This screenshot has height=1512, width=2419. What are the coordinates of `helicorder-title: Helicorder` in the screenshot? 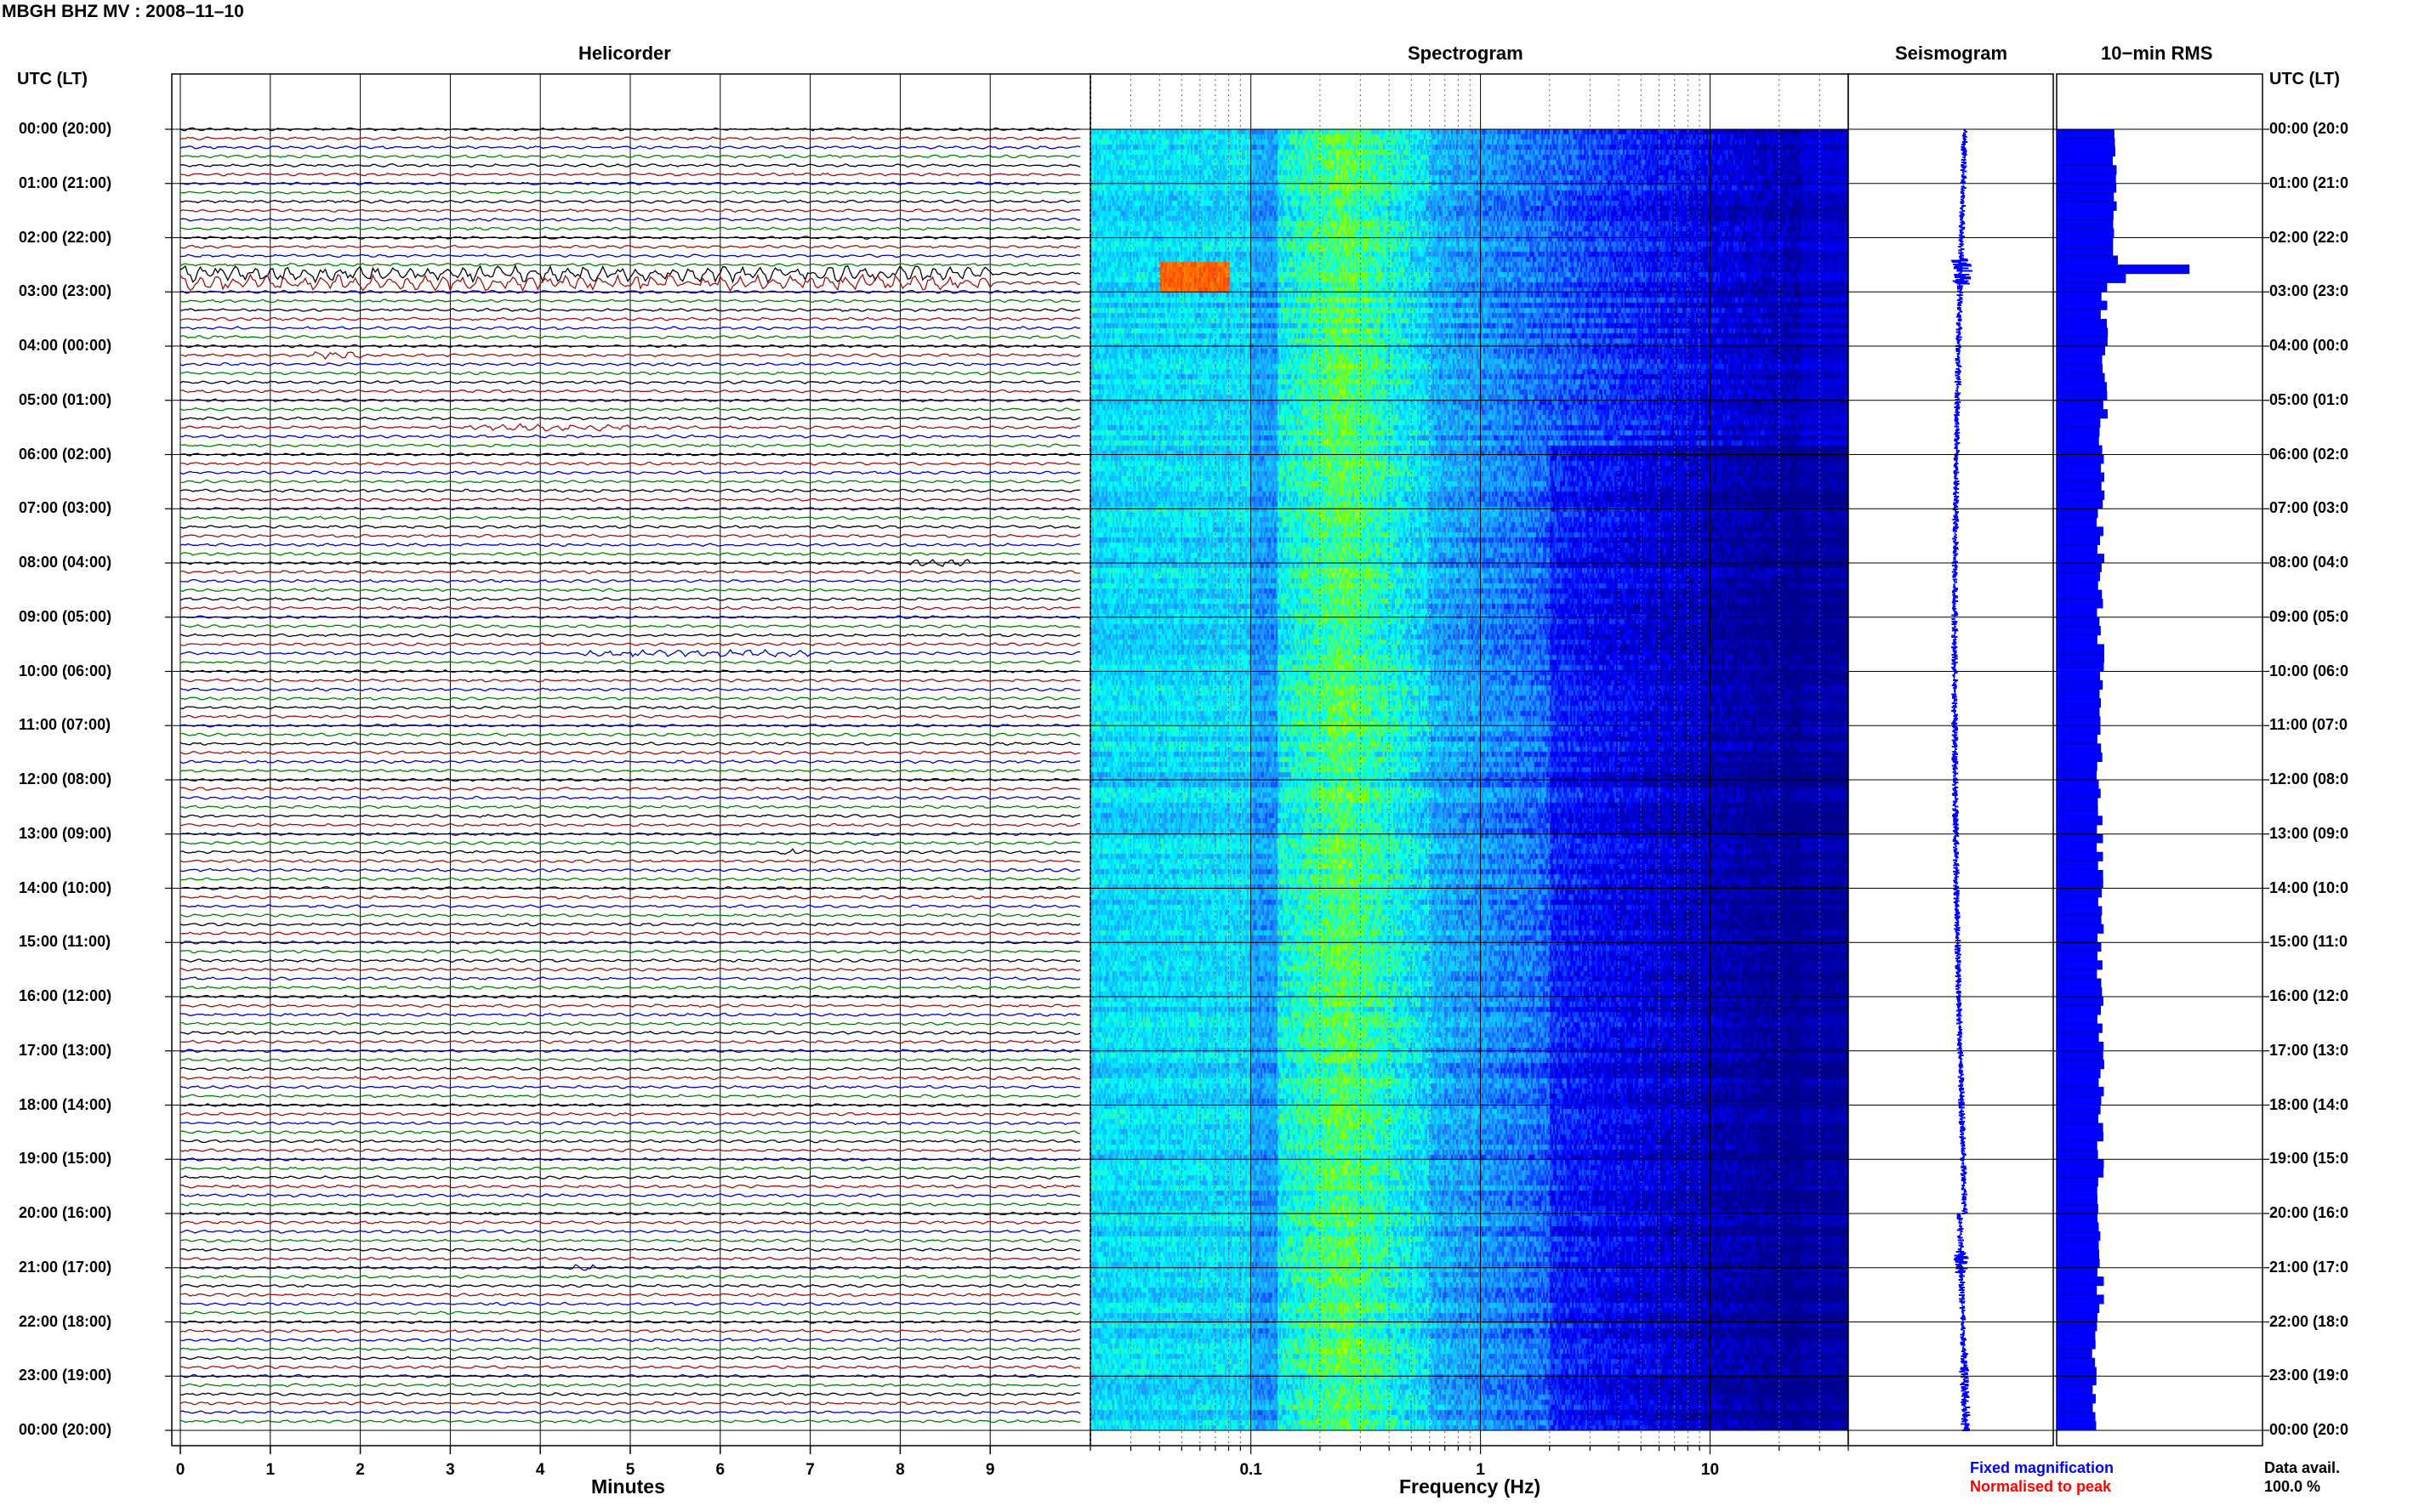 It's located at (624, 53).